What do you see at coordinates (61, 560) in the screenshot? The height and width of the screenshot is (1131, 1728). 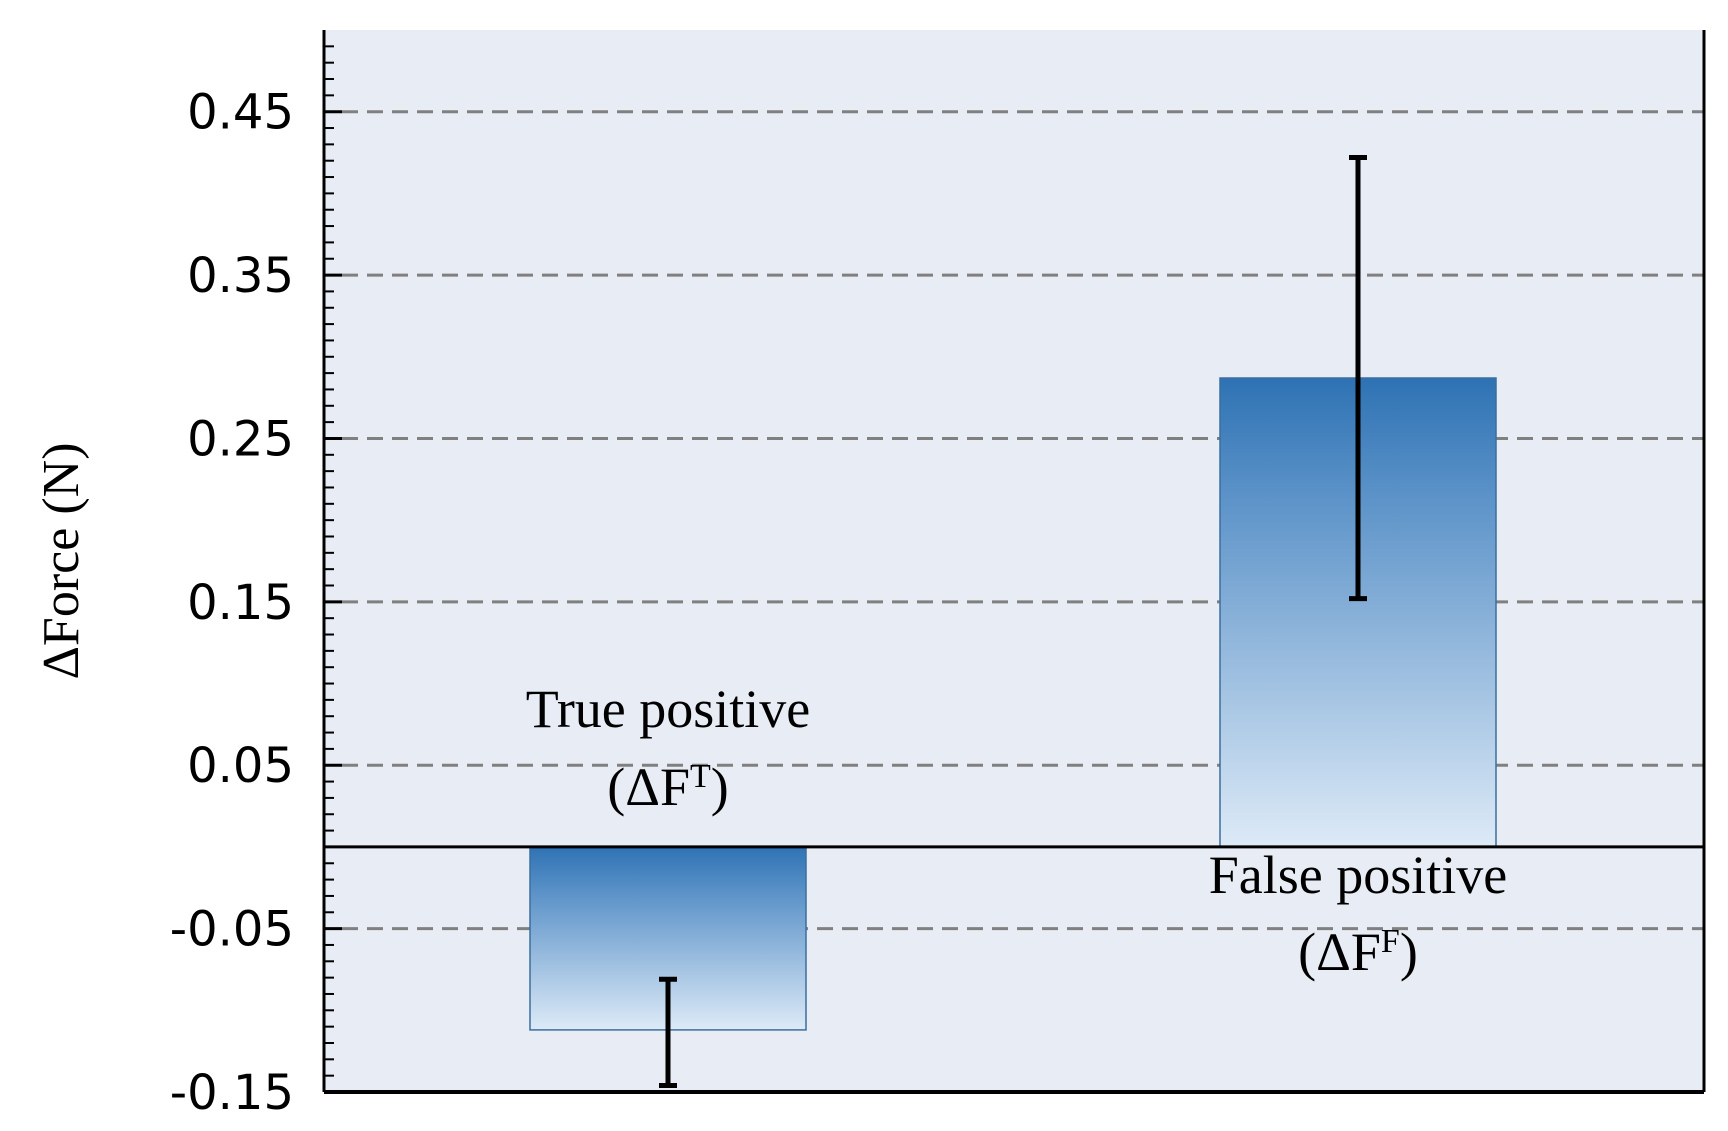 I see `y-axis-title: ΔForce (N)` at bounding box center [61, 560].